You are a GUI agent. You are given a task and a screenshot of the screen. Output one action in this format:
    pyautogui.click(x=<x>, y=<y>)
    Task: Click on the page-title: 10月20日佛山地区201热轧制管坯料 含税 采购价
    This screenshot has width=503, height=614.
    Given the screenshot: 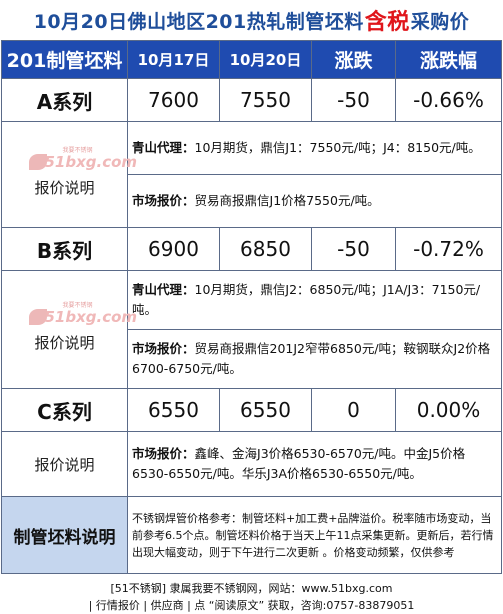 What is the action you would take?
    pyautogui.click(x=251, y=20)
    